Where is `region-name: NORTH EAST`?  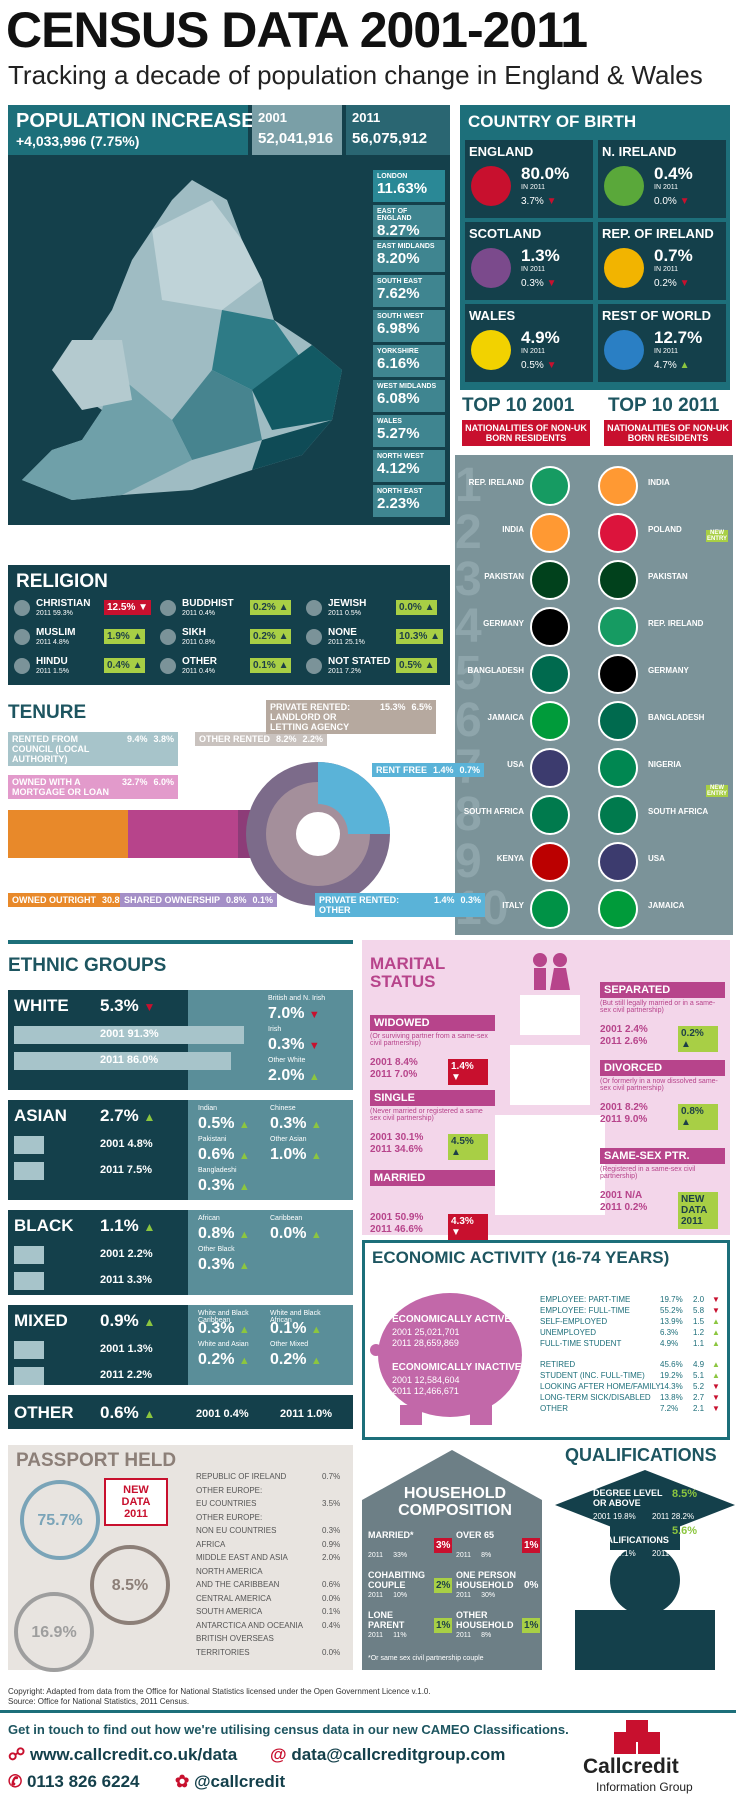 region-name: NORTH EAST is located at coordinates (400, 491).